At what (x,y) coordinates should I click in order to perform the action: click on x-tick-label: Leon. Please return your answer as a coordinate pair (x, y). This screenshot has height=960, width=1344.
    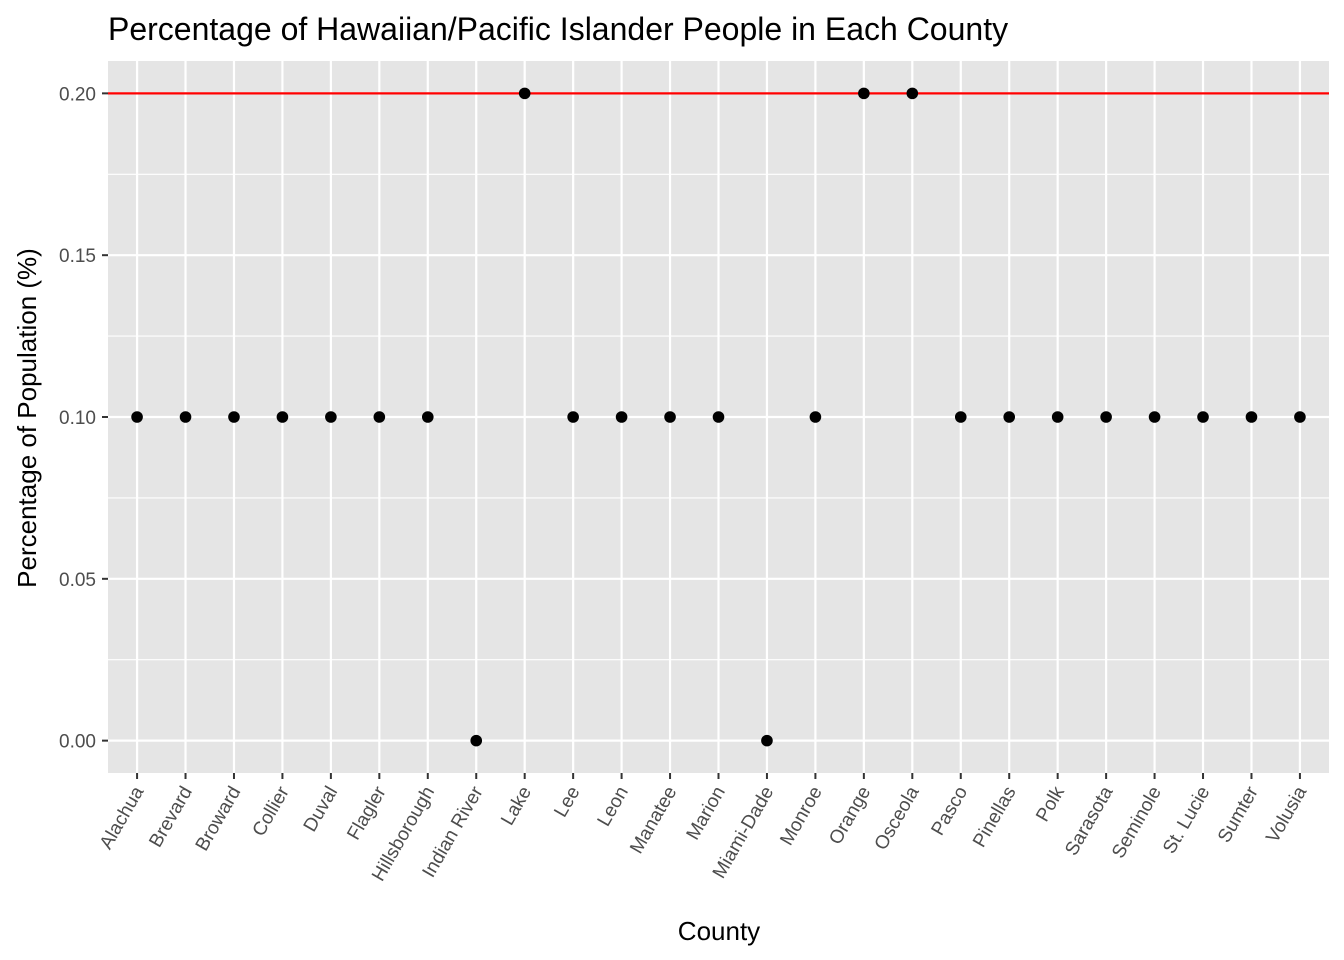
    Looking at the image, I should click on (613, 806).